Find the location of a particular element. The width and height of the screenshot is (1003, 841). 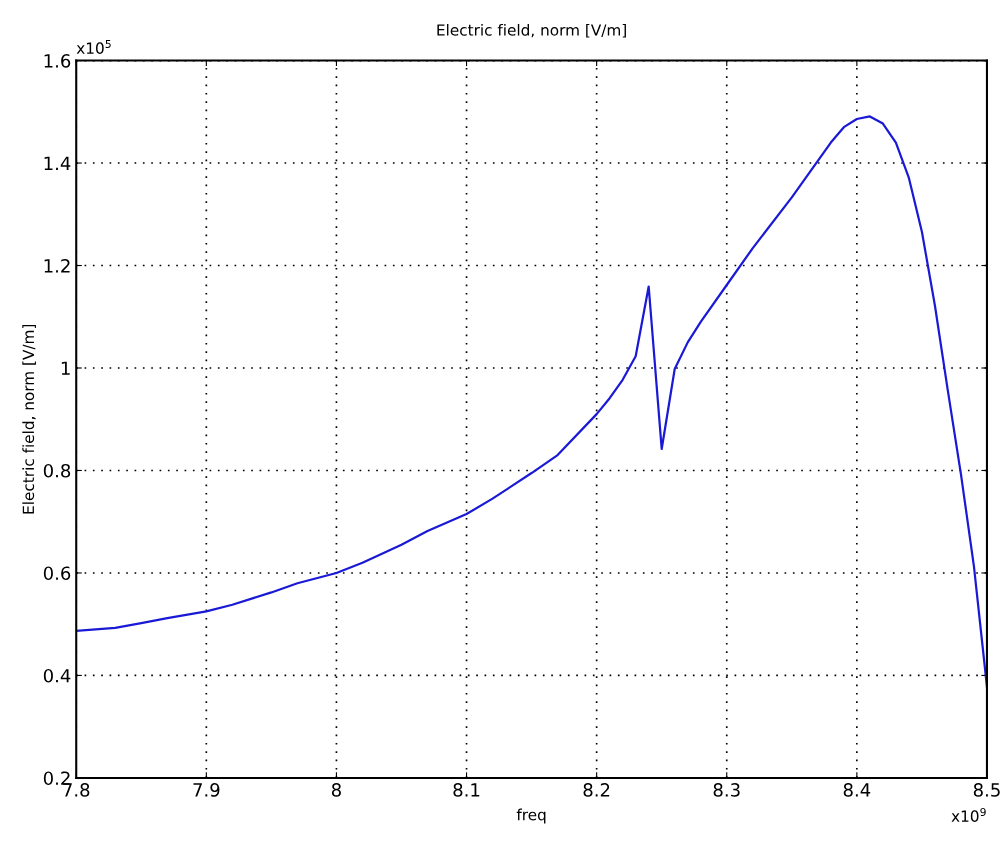

x-axis-title: freq is located at coordinates (531, 816).